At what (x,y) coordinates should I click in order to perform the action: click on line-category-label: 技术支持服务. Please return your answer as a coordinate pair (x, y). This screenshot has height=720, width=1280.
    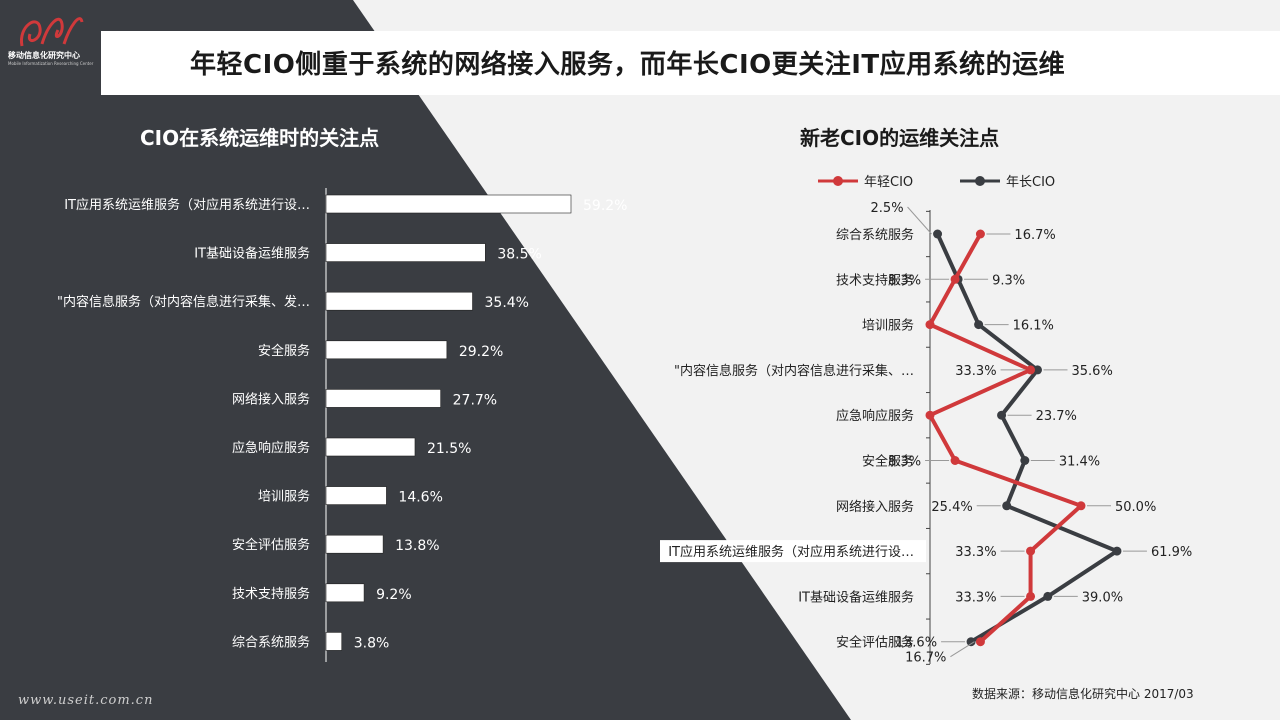
    Looking at the image, I should click on (875, 280).